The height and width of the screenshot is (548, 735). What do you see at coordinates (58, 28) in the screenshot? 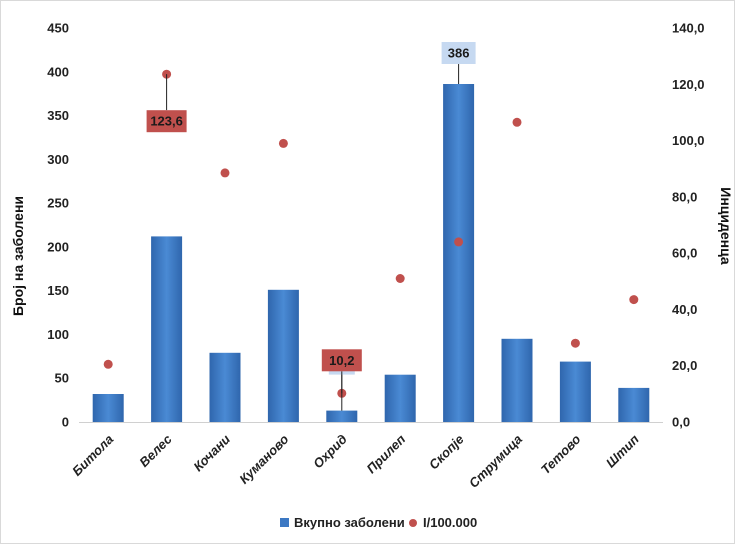
I see `y-tick-label: 450` at bounding box center [58, 28].